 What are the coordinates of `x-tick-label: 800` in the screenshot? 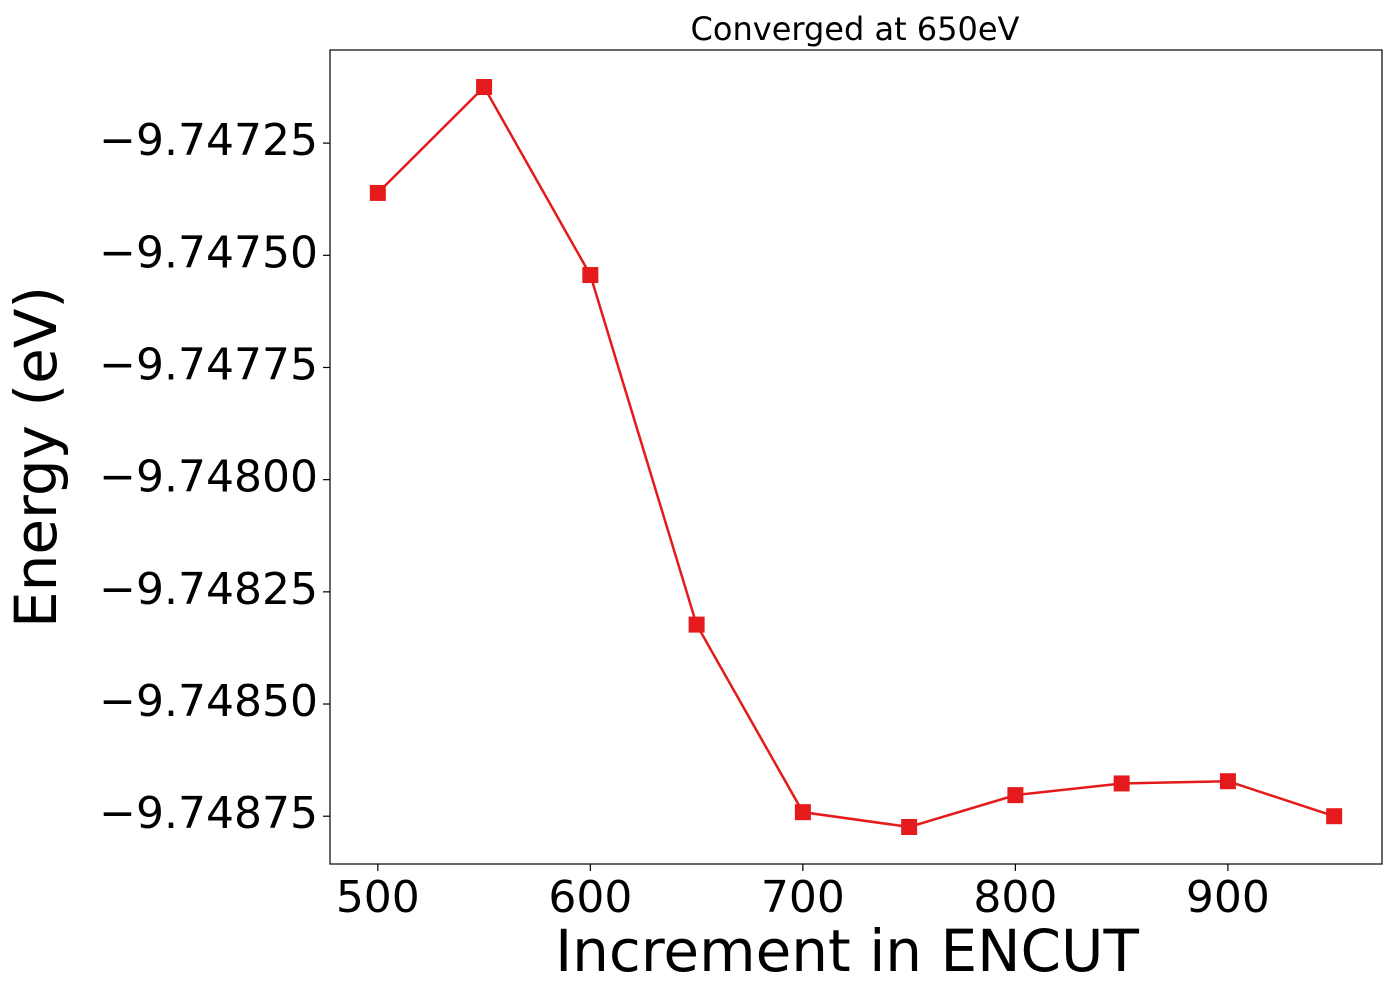 It's located at (1015, 897).